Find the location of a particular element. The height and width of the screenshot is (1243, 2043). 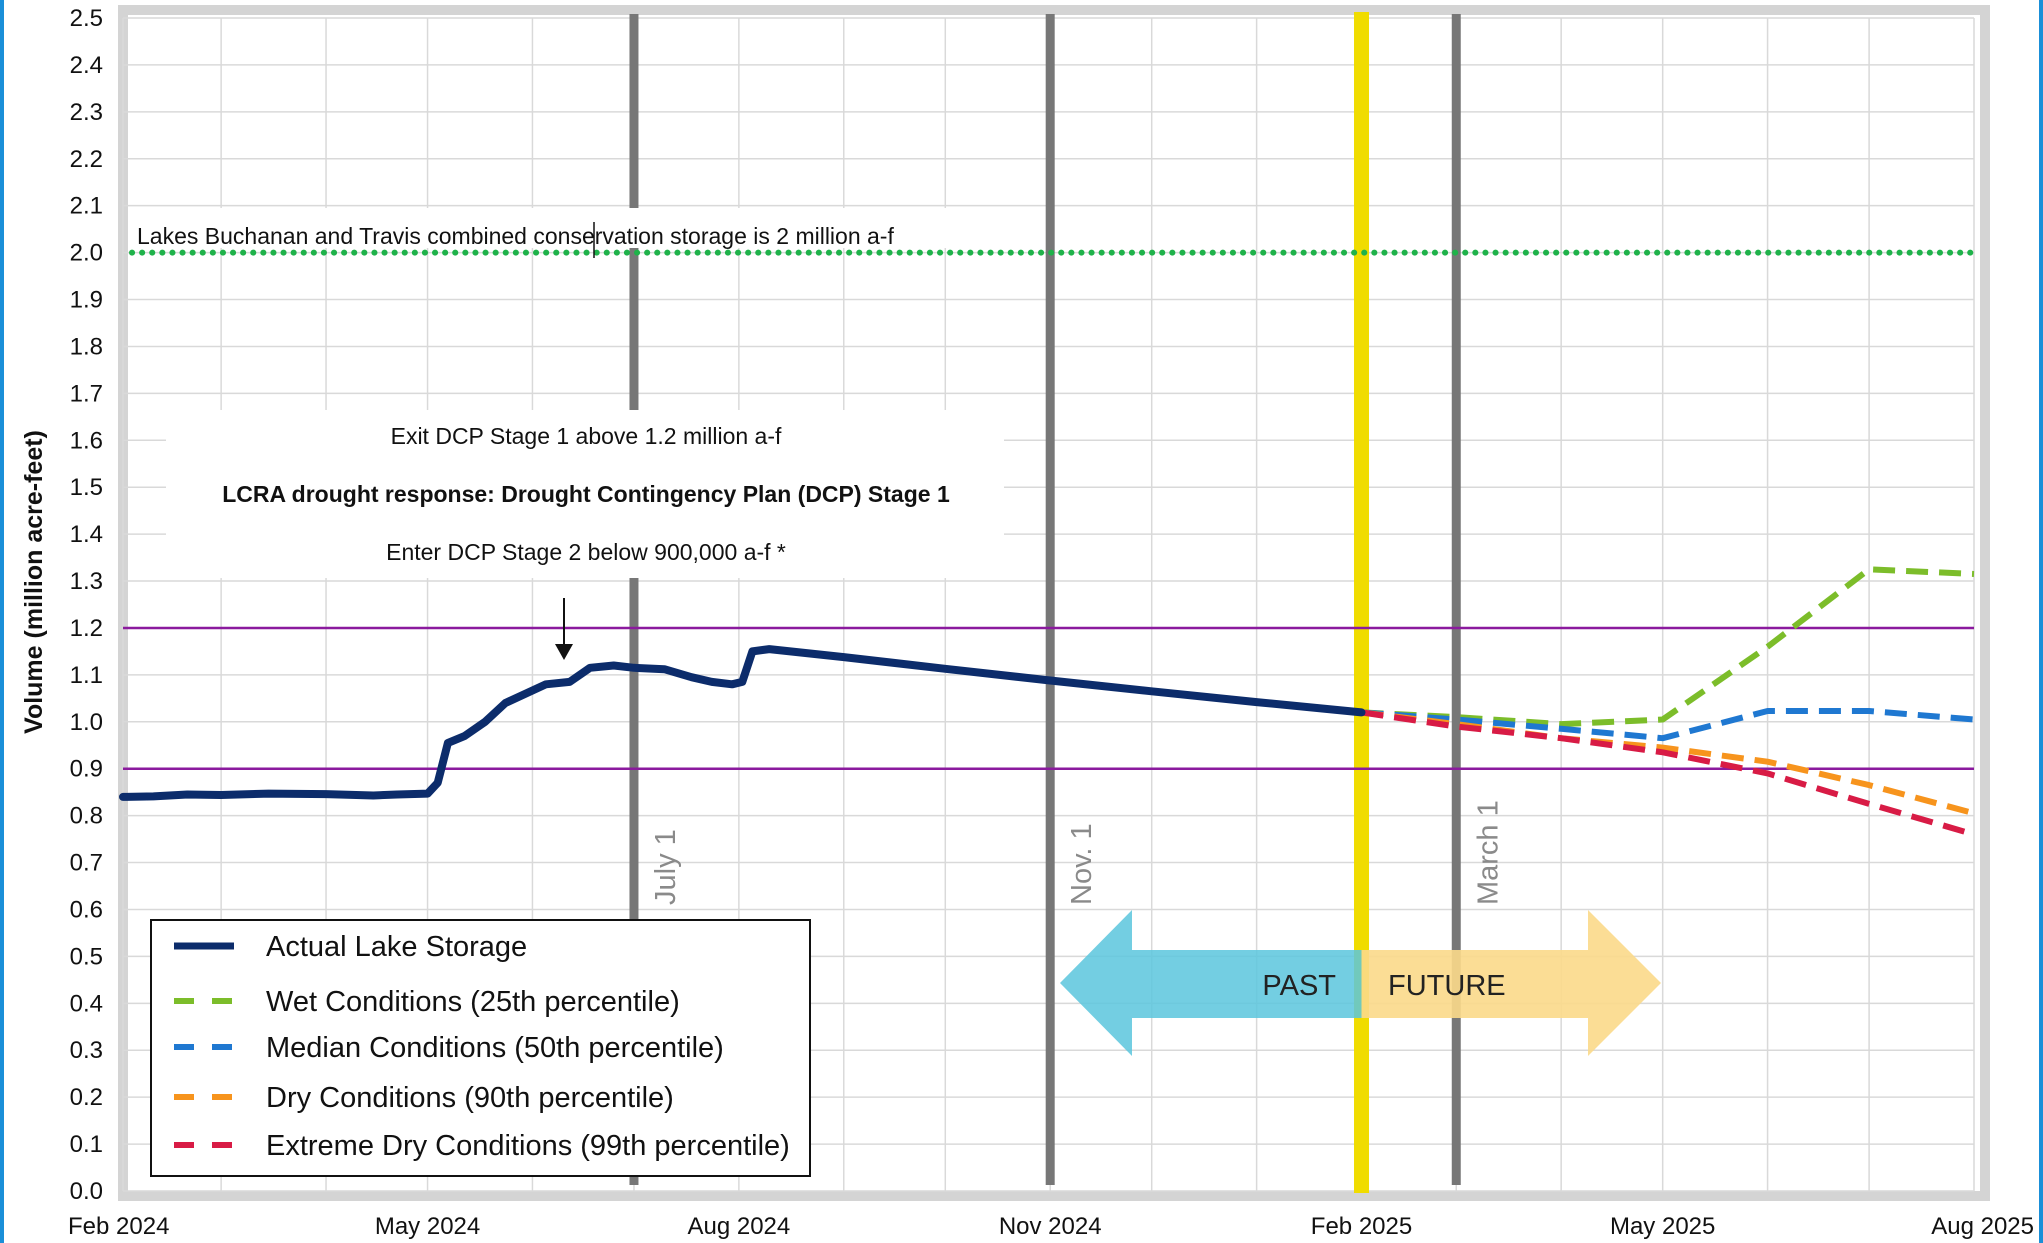

y-tick-label: 1.8 is located at coordinates (86, 346).